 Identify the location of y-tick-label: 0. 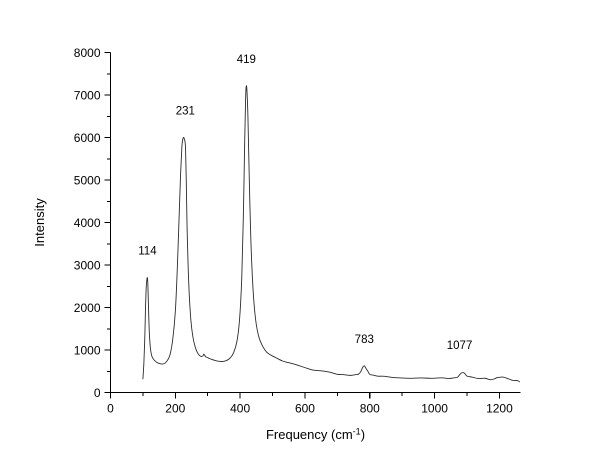
(97, 393).